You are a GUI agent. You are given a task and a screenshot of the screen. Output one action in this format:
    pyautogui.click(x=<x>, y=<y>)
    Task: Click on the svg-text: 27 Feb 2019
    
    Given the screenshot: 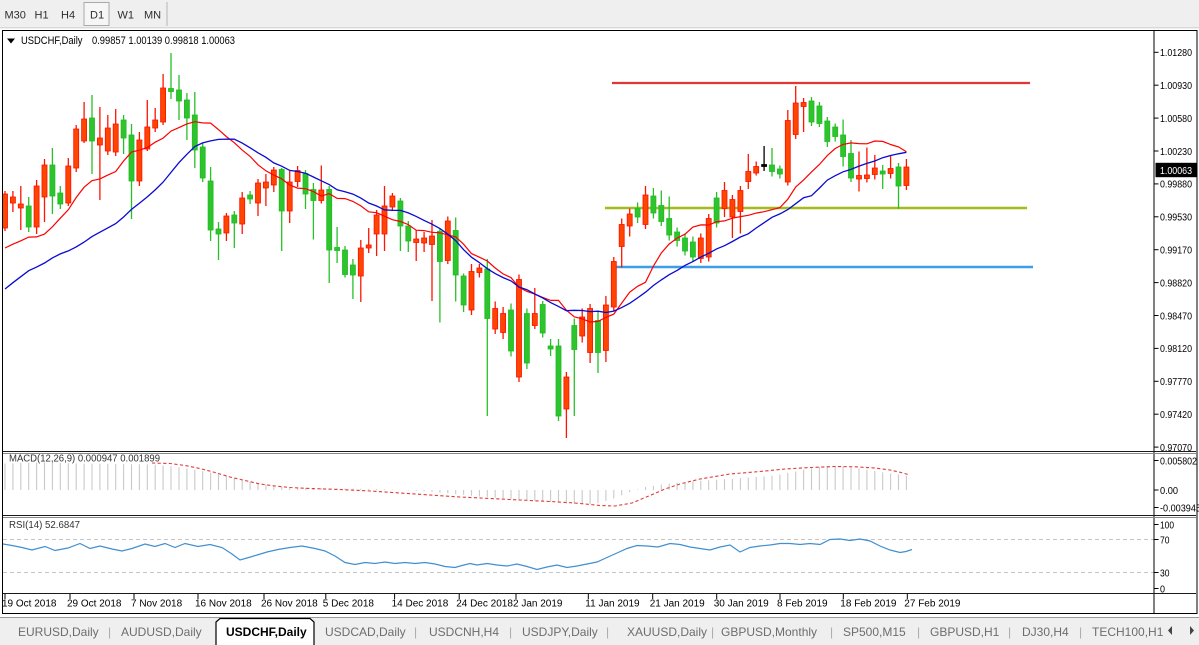 What is the action you would take?
    pyautogui.click(x=932, y=604)
    